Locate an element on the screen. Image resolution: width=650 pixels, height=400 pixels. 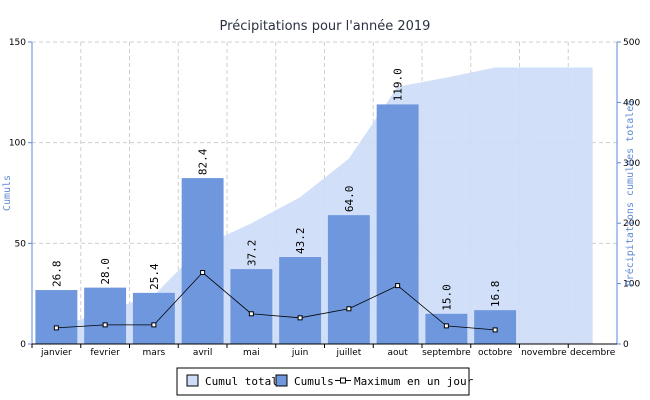
y-tick-label: 100 is located at coordinates (17, 144).